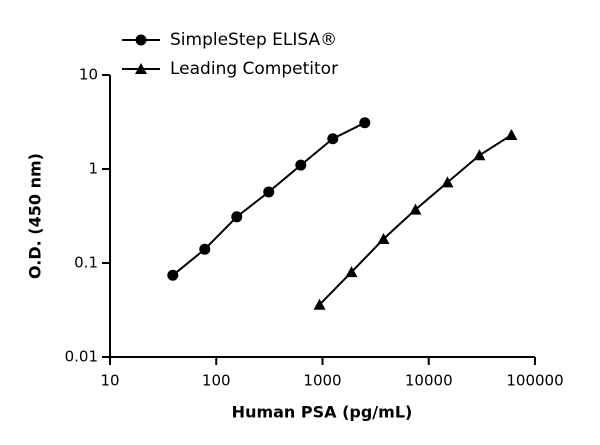 Image resolution: width=600 pixels, height=445 pixels. Describe the element at coordinates (216, 381) in the screenshot. I see `x-tick-label: 100` at that location.